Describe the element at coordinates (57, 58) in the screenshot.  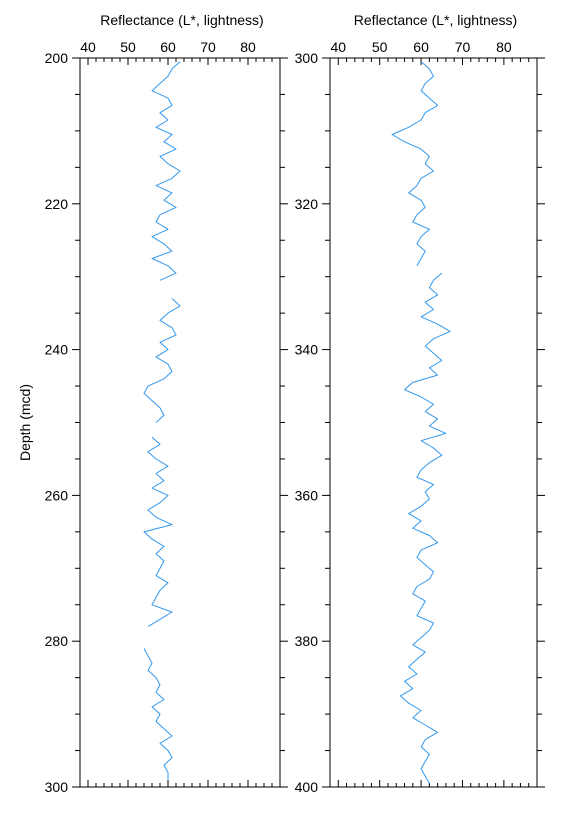
I see `y-tick-label: 200` at that location.